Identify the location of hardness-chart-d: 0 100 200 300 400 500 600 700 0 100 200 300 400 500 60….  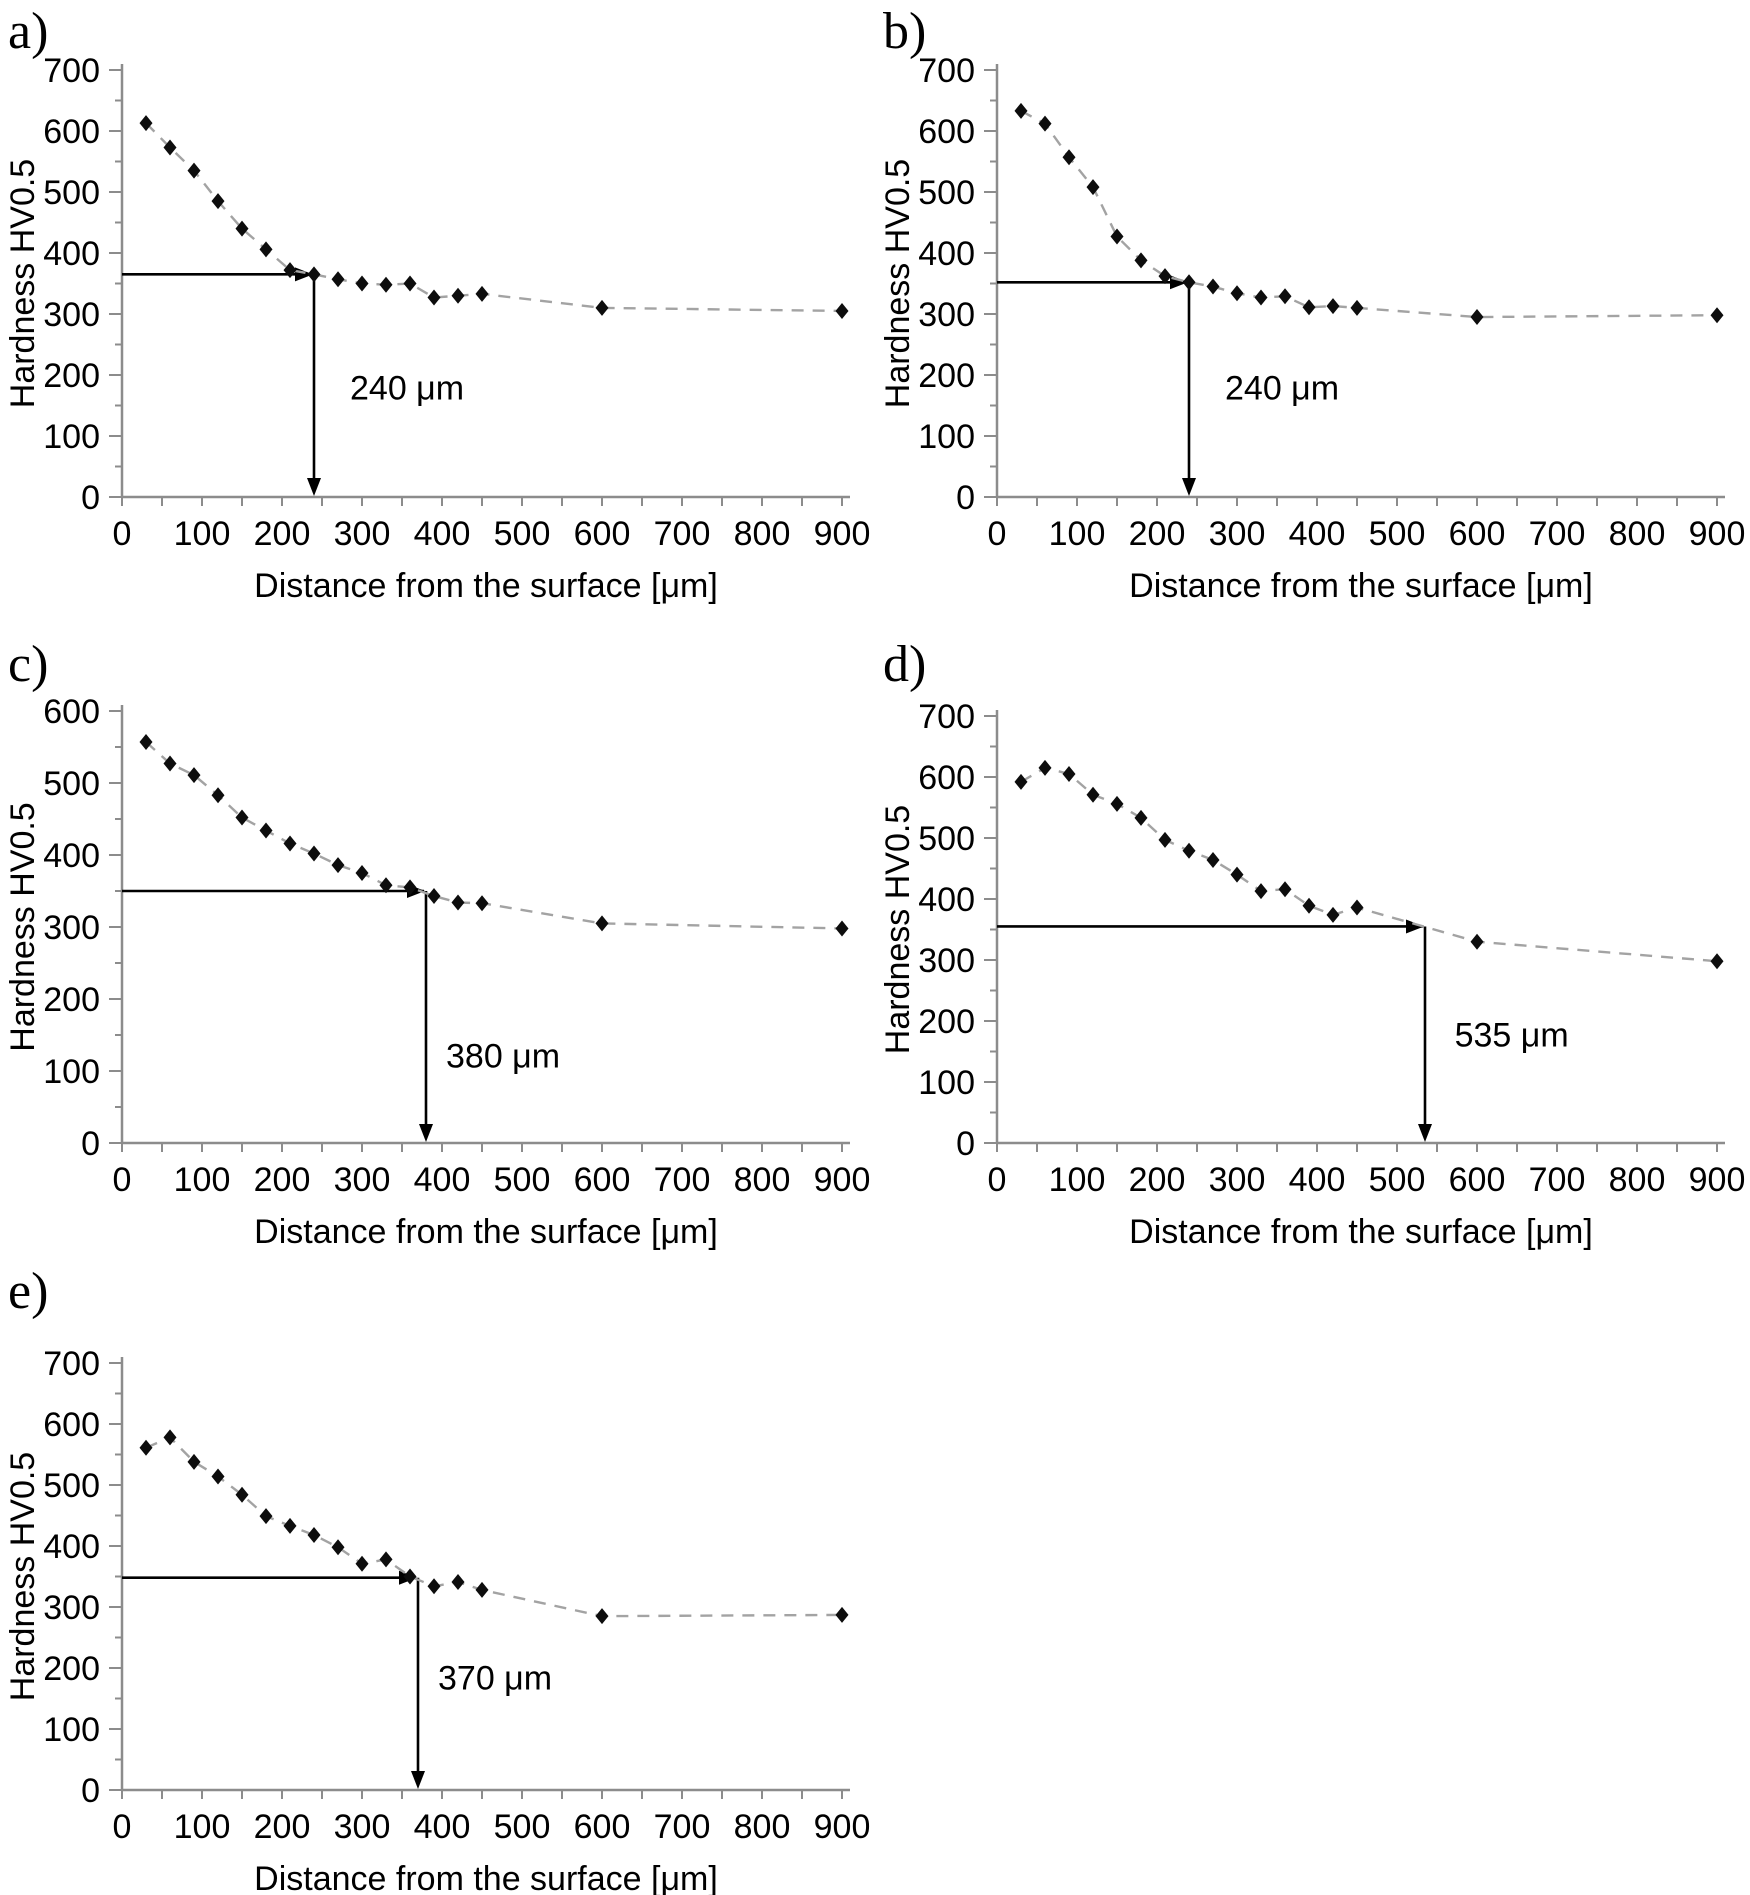
(1312, 974).